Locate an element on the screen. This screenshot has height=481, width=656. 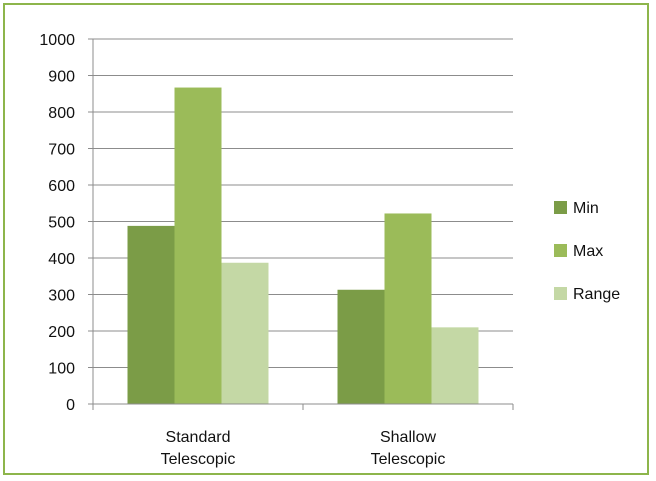
y-tick-label: 900 is located at coordinates (61, 77).